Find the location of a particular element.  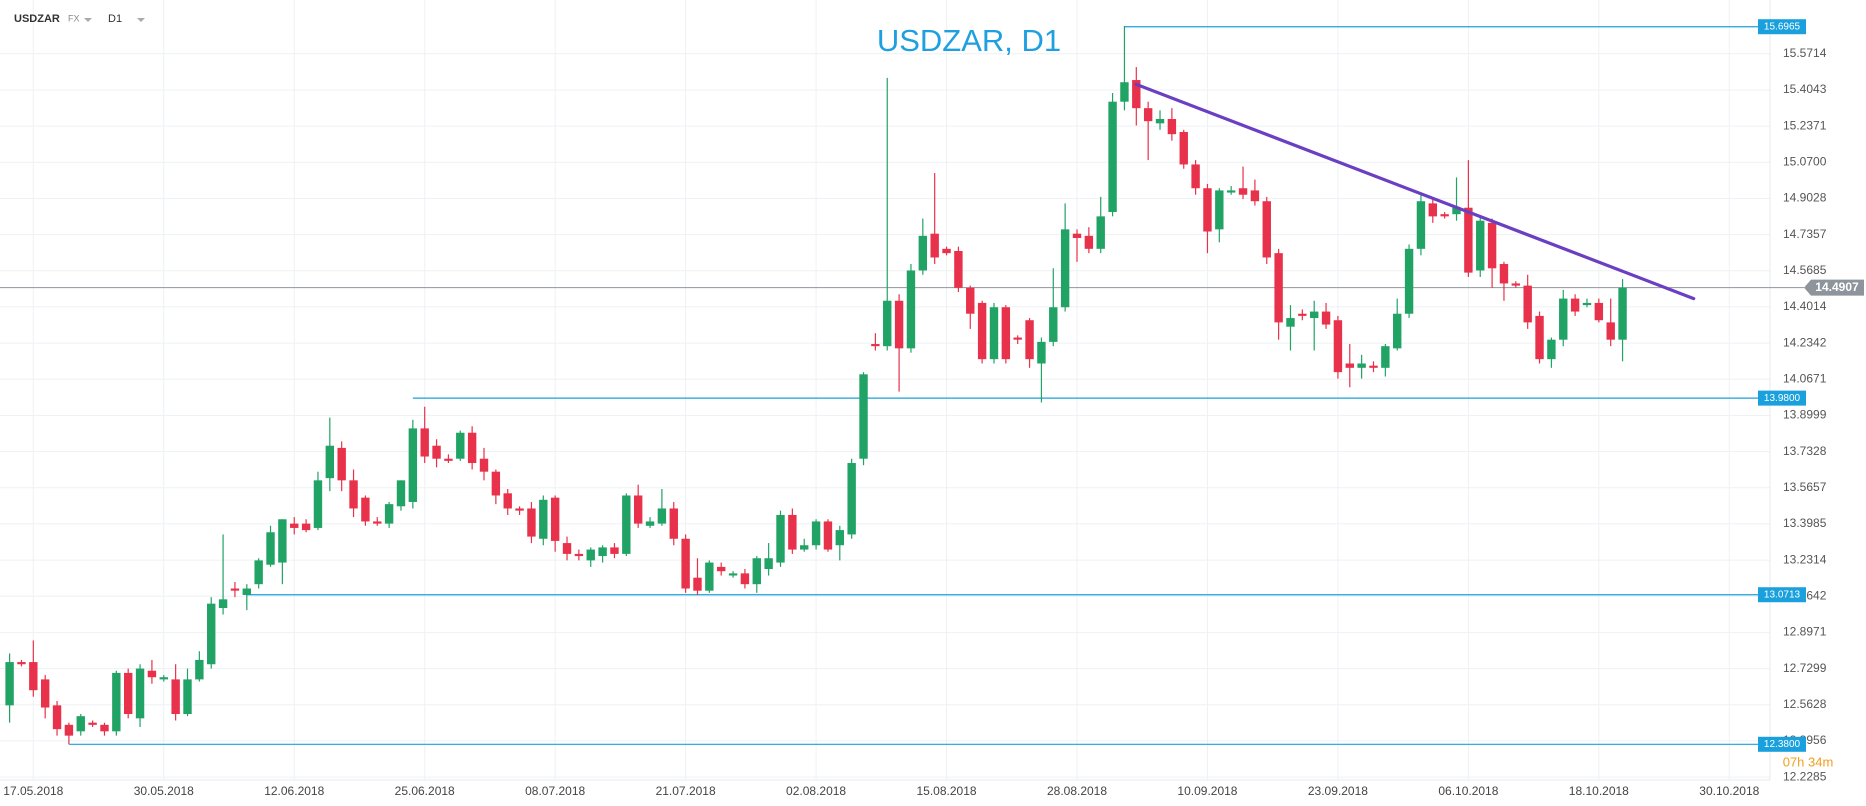

timeframe-caret is located at coordinates (141, 20).